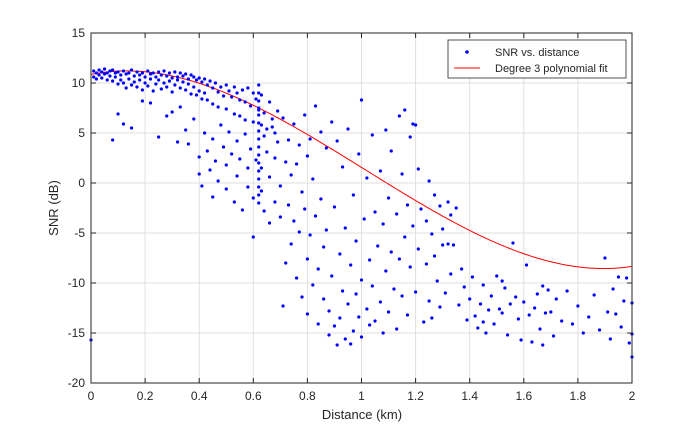 The image size is (699, 429). I want to click on x-tick-label: 0, so click(91, 396).